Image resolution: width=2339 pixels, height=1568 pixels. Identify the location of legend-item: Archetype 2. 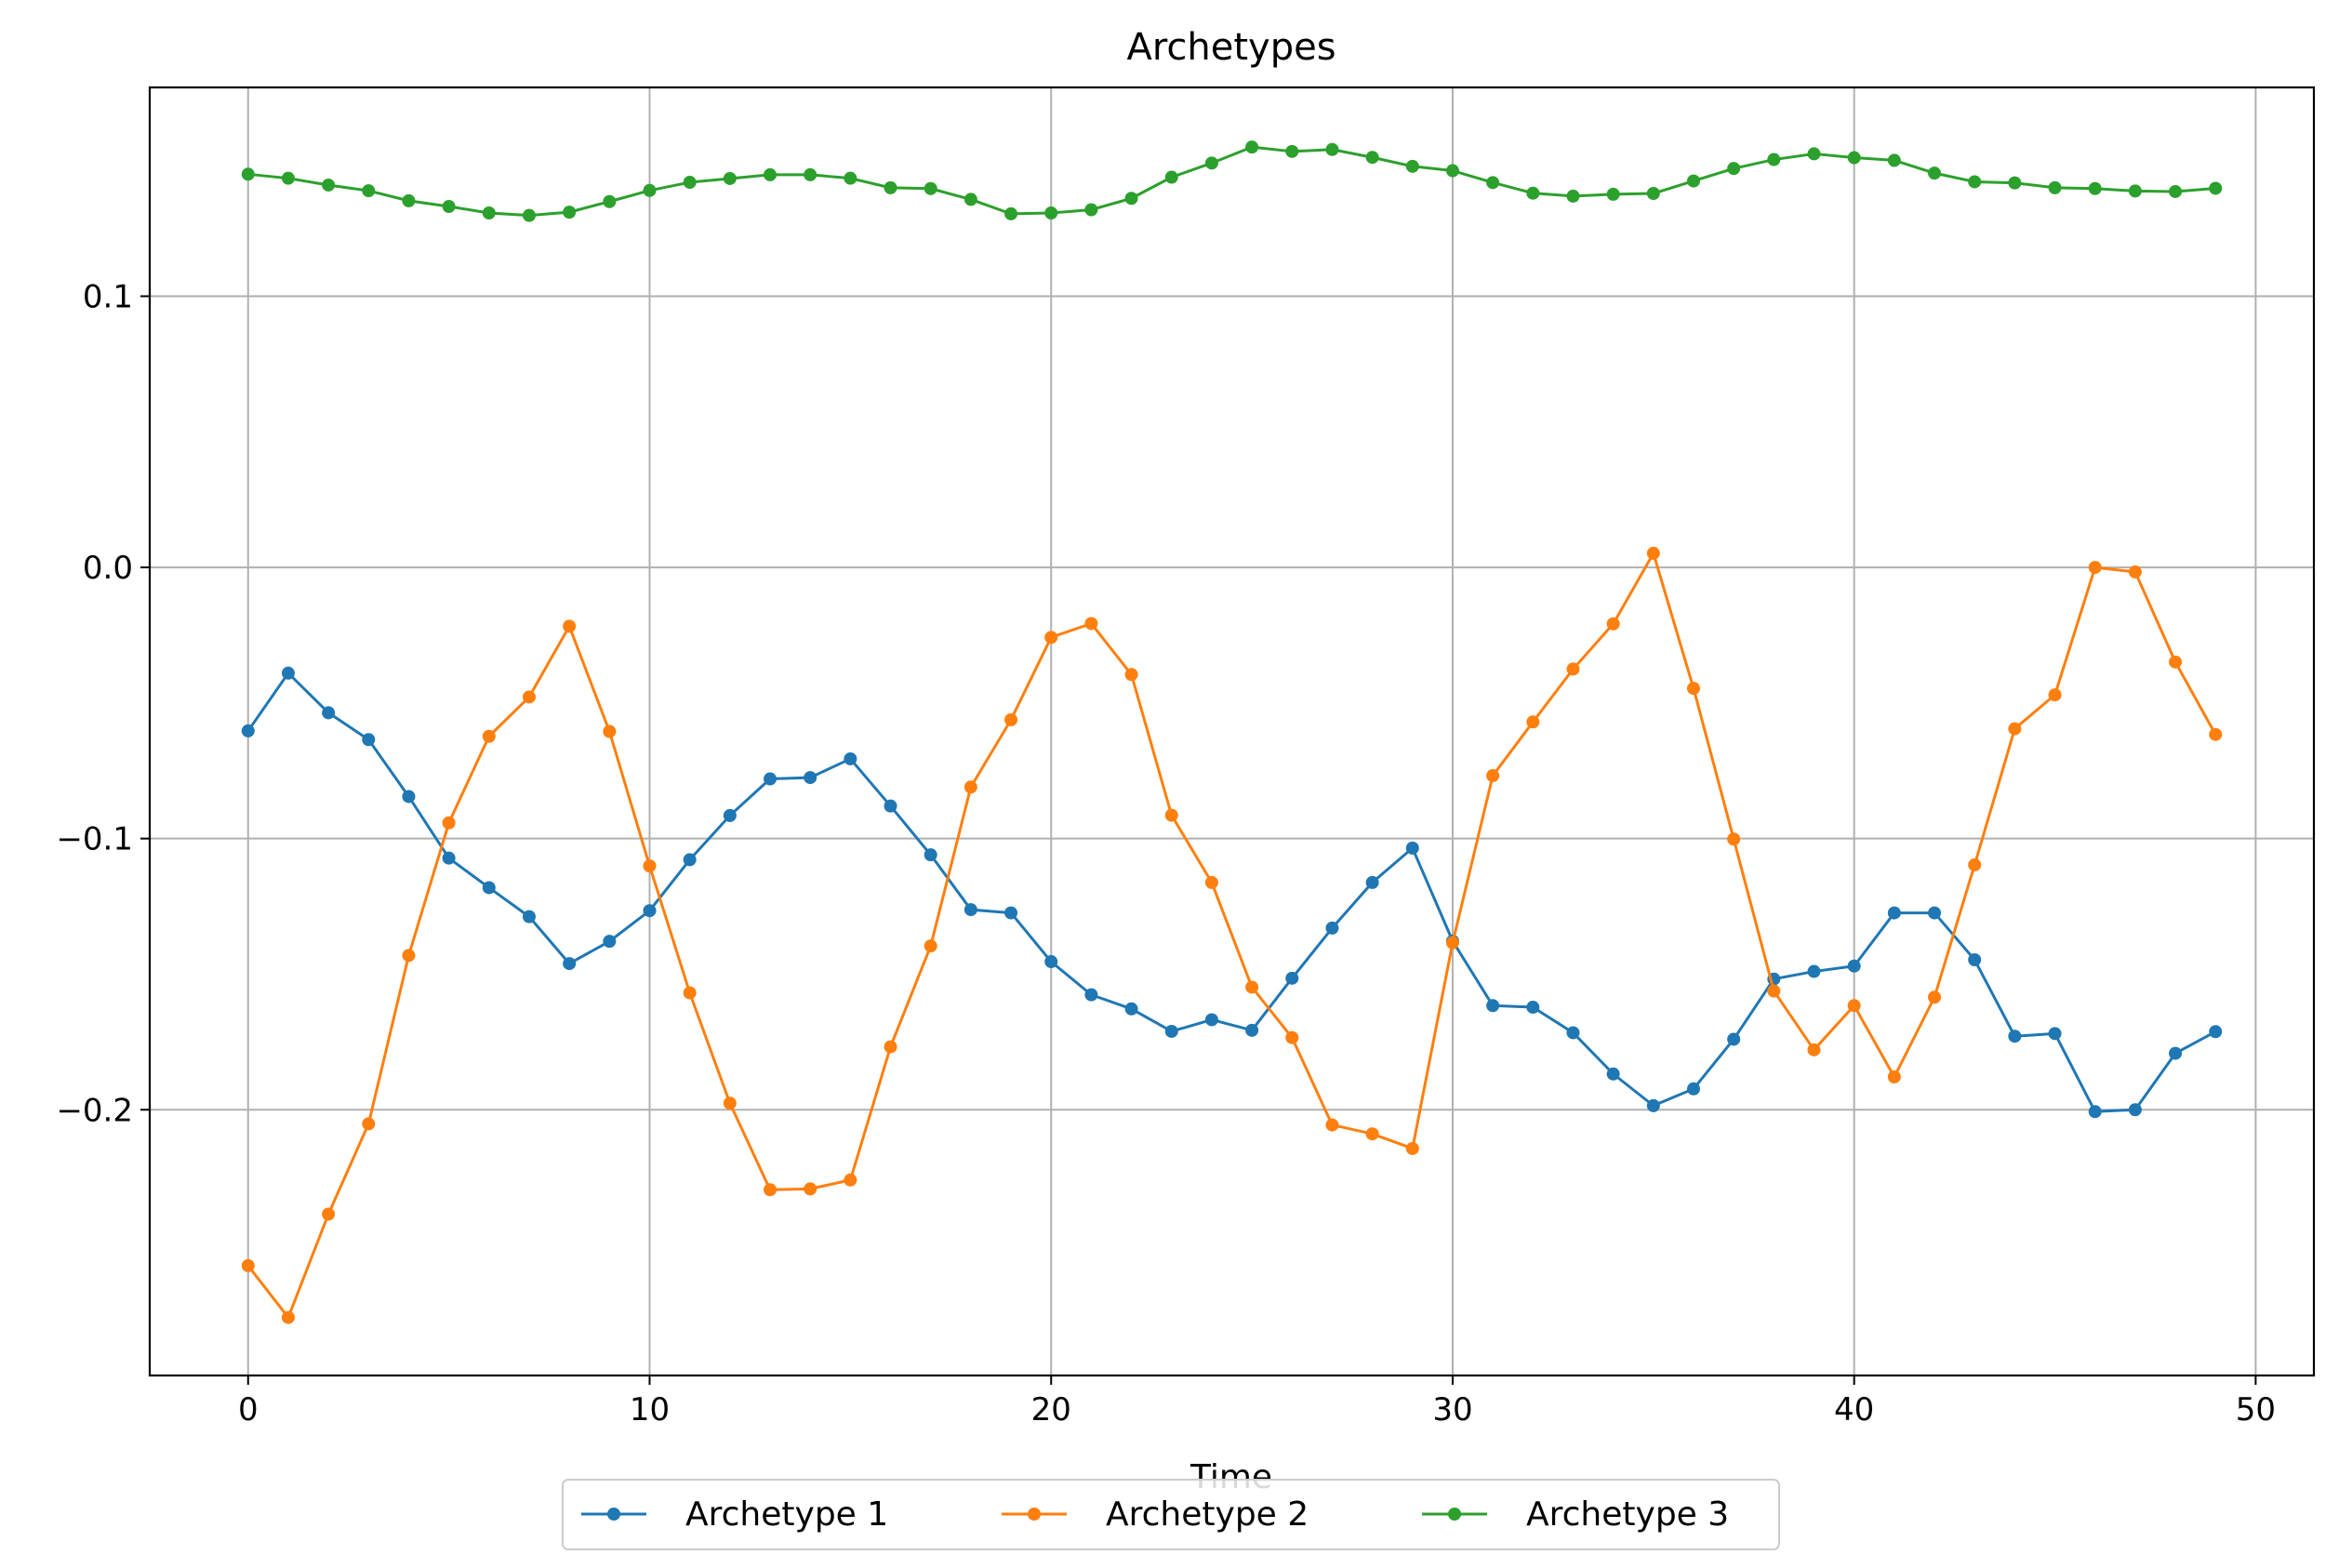
(1155, 1514).